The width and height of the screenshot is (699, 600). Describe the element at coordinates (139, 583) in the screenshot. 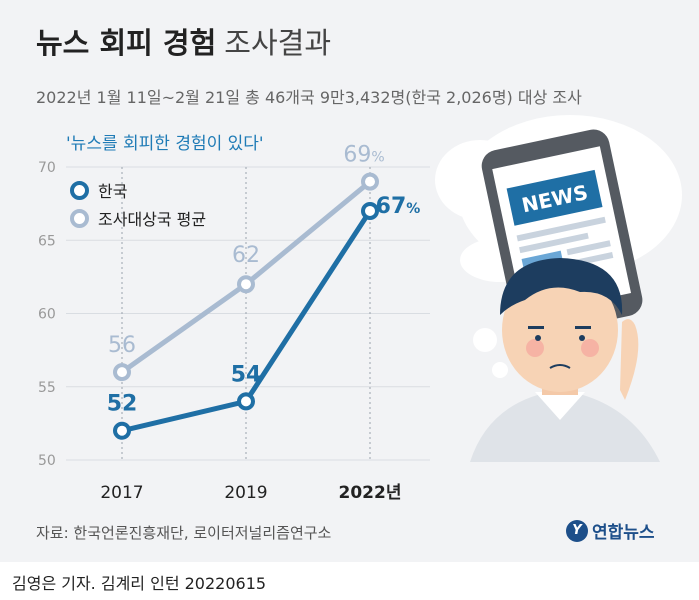

I see `byline: 김영은 기자. 김계리 인턴 20220615` at that location.